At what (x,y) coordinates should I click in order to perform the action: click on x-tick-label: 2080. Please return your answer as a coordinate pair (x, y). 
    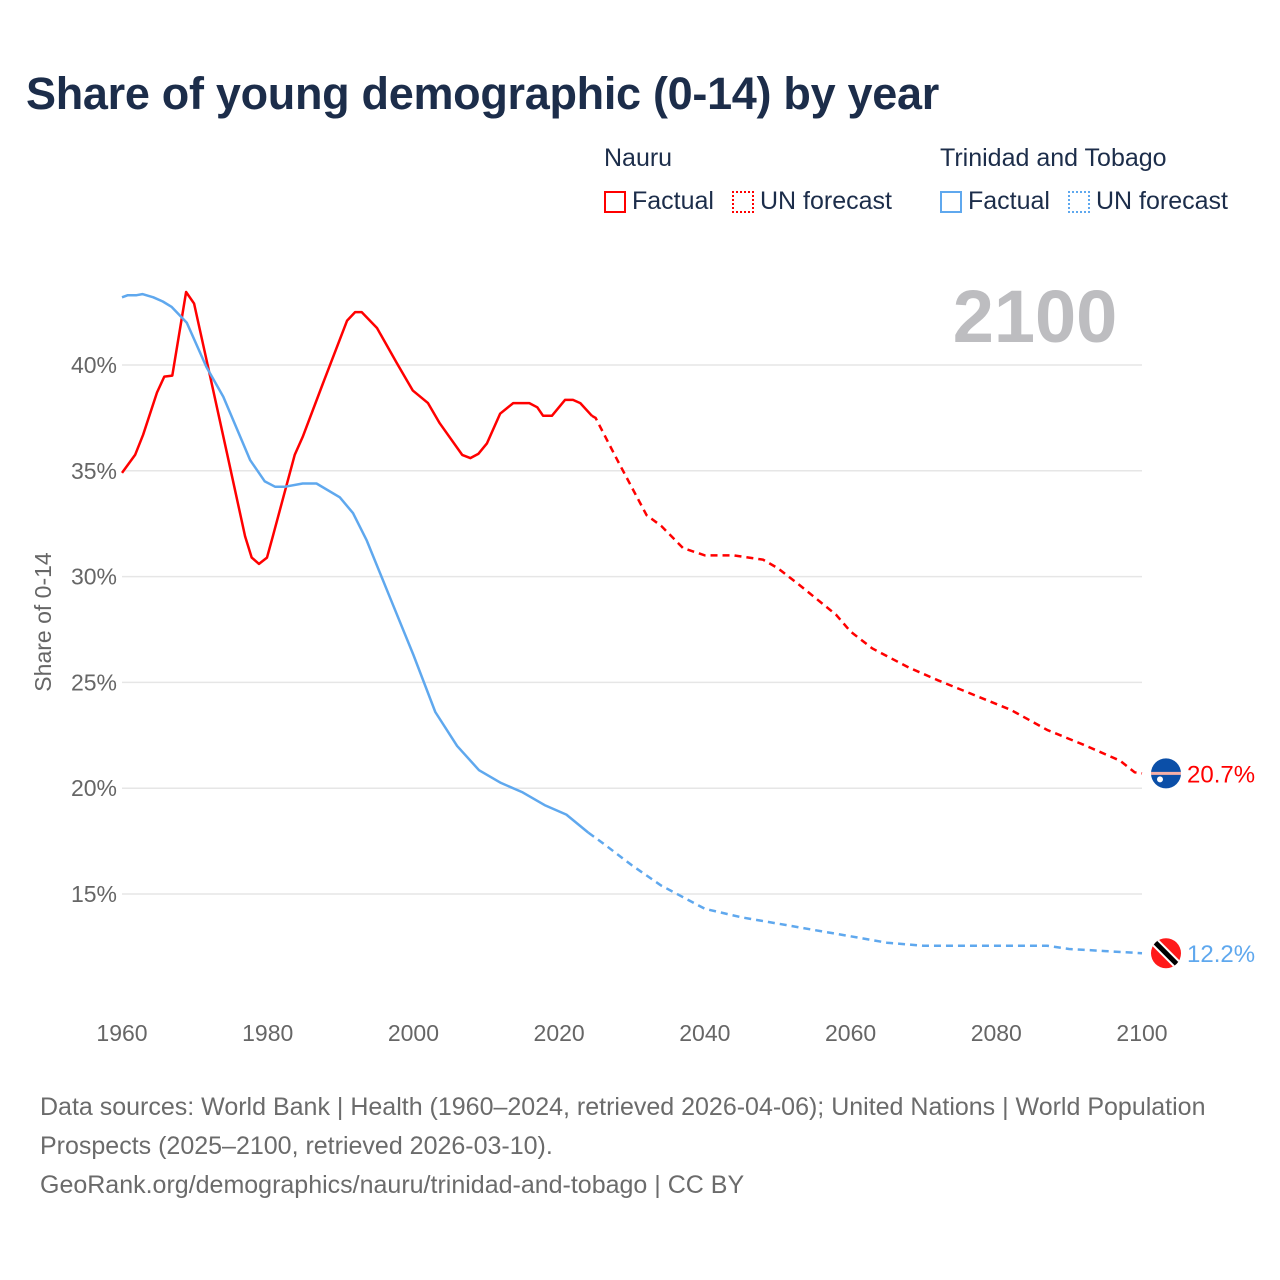
    Looking at the image, I should click on (996, 1033).